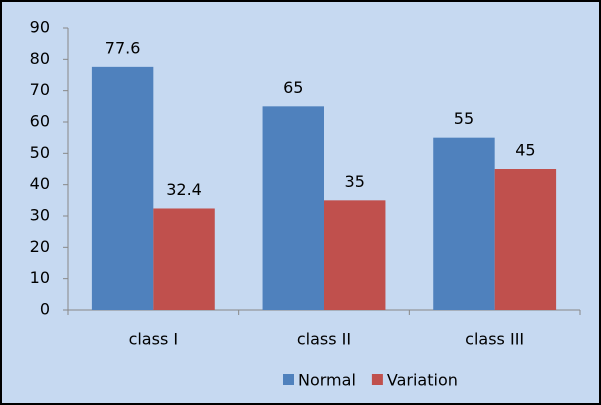  Describe the element at coordinates (494, 339) in the screenshot. I see `x-tick-label: class III` at that location.